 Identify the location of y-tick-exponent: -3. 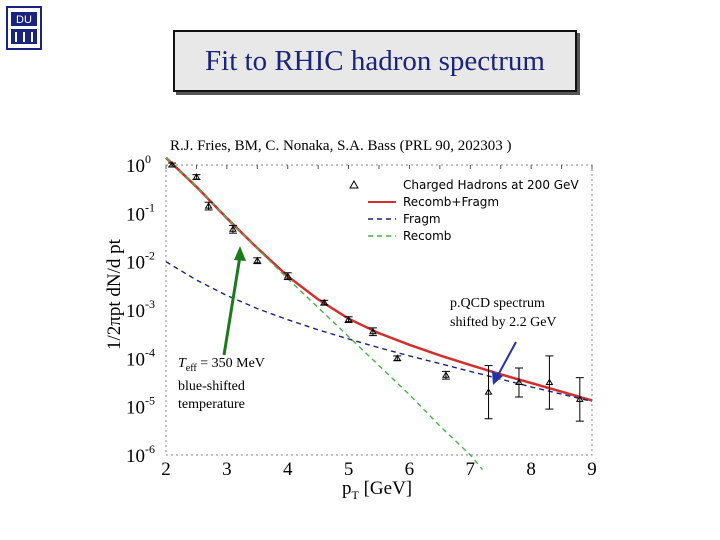
(150, 304).